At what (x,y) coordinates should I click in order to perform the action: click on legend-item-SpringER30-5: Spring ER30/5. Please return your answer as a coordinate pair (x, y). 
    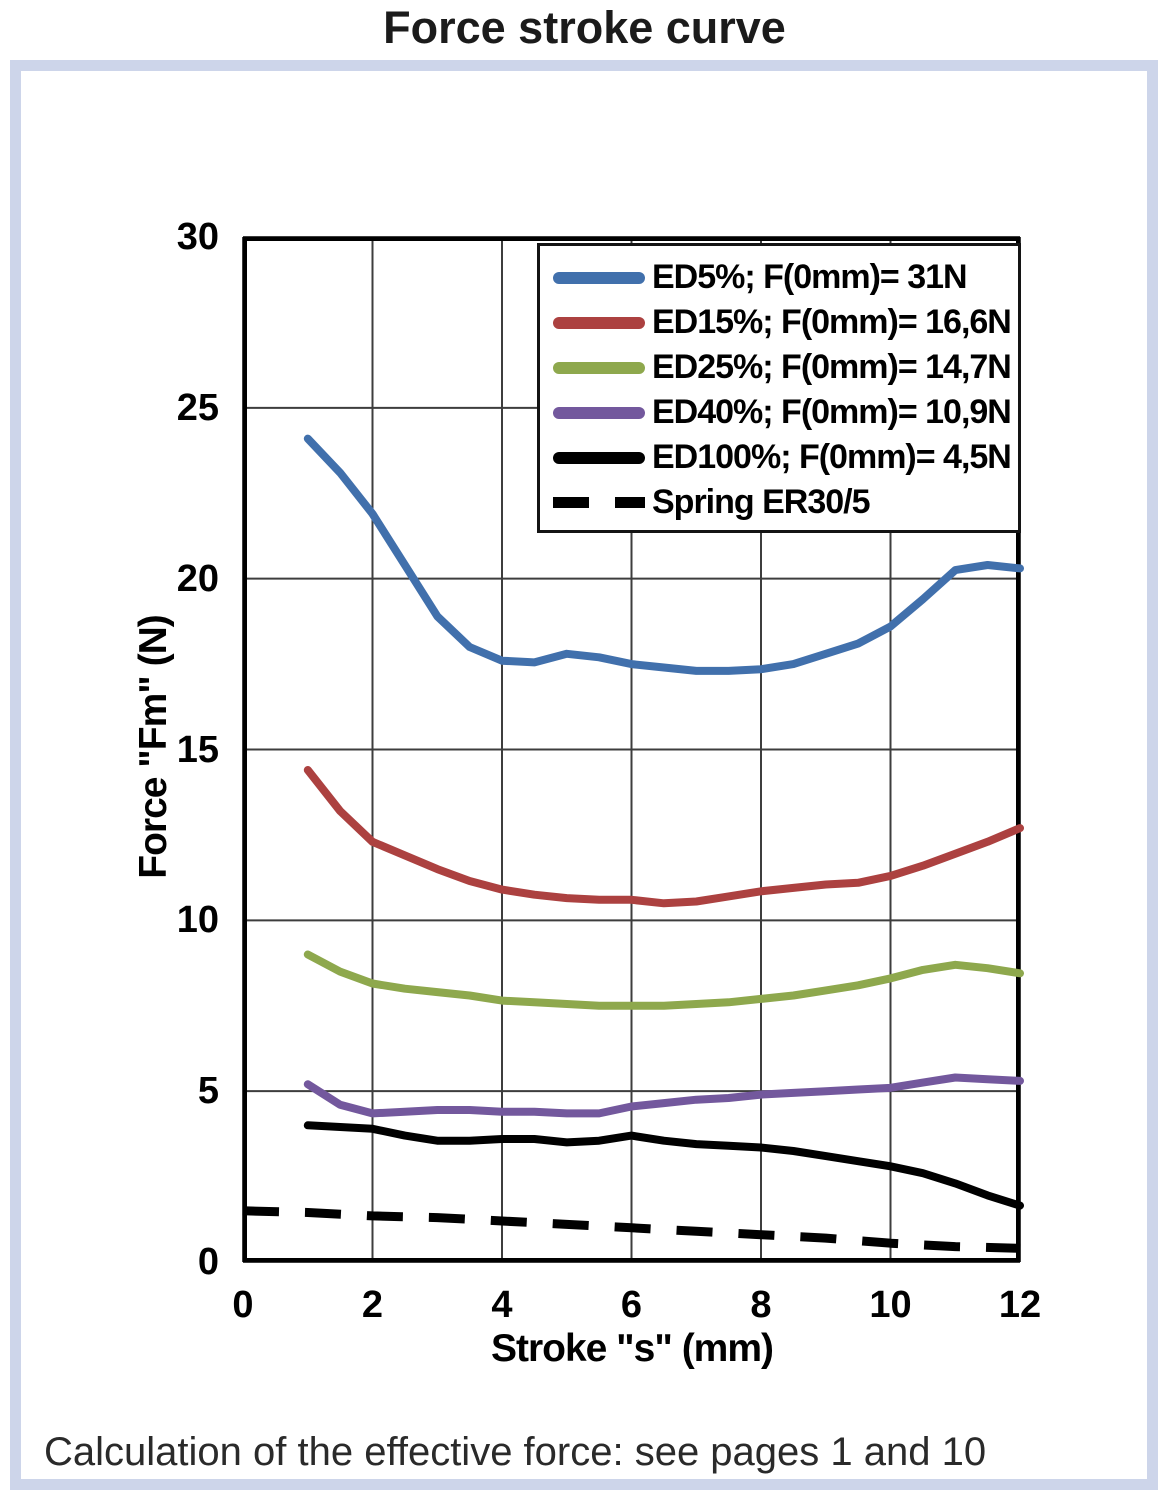
    Looking at the image, I should click on (785, 502).